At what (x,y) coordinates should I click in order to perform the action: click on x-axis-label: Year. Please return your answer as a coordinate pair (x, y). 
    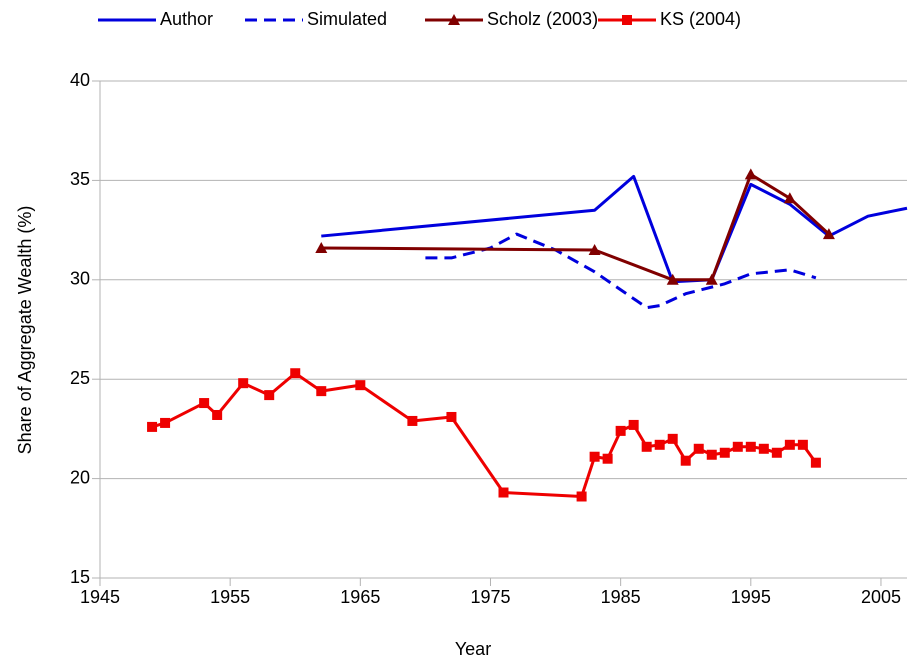
    Looking at the image, I should click on (473, 649).